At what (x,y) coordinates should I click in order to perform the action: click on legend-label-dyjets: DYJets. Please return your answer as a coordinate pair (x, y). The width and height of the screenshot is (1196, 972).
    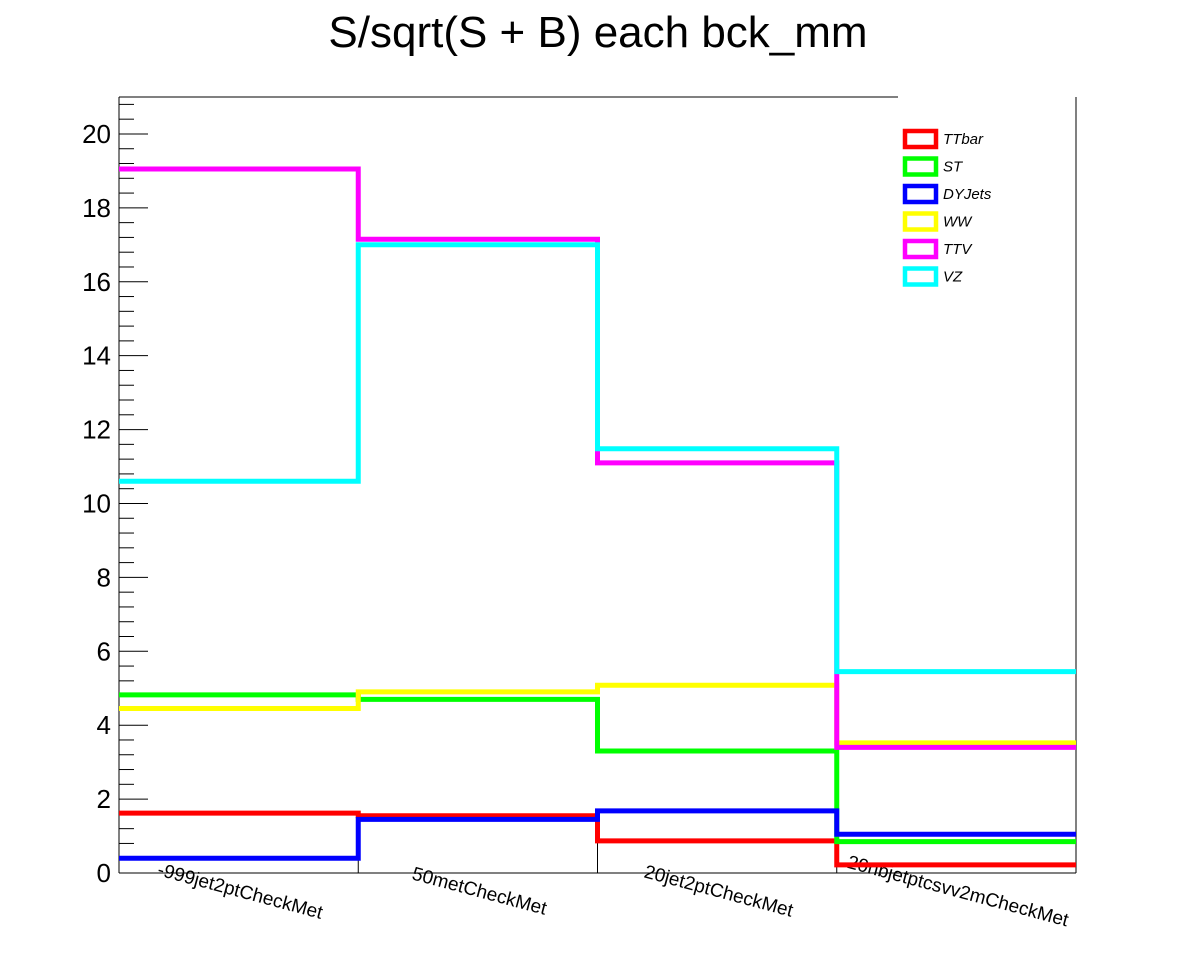
    Looking at the image, I should click on (967, 194).